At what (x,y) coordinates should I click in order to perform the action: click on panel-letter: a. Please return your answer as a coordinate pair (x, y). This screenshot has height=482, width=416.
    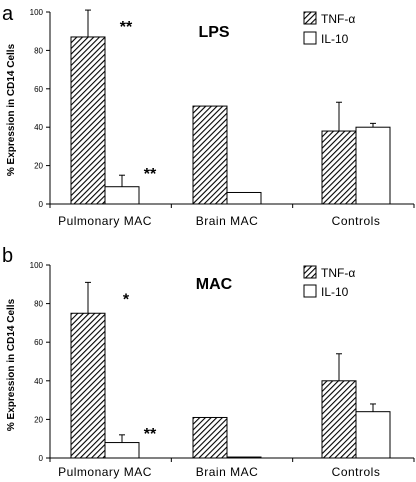
    Looking at the image, I should click on (8, 14).